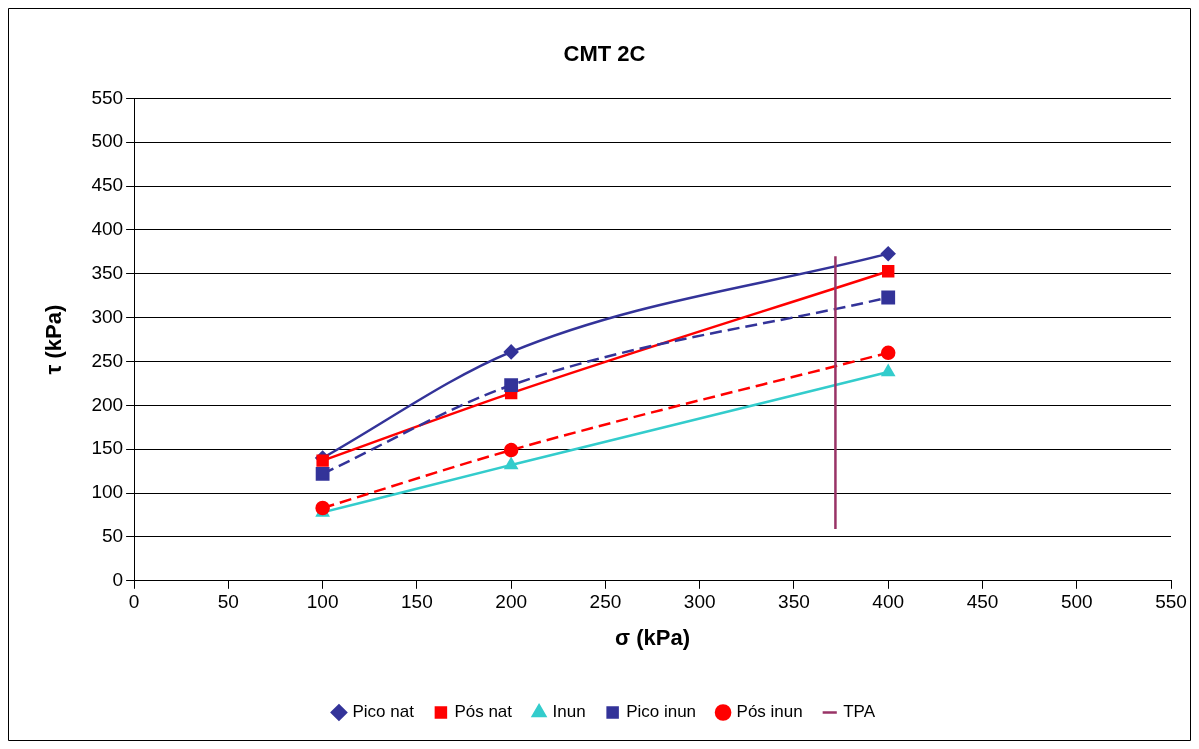  Describe the element at coordinates (888, 602) in the screenshot. I see `x-tick-label: 400` at that location.